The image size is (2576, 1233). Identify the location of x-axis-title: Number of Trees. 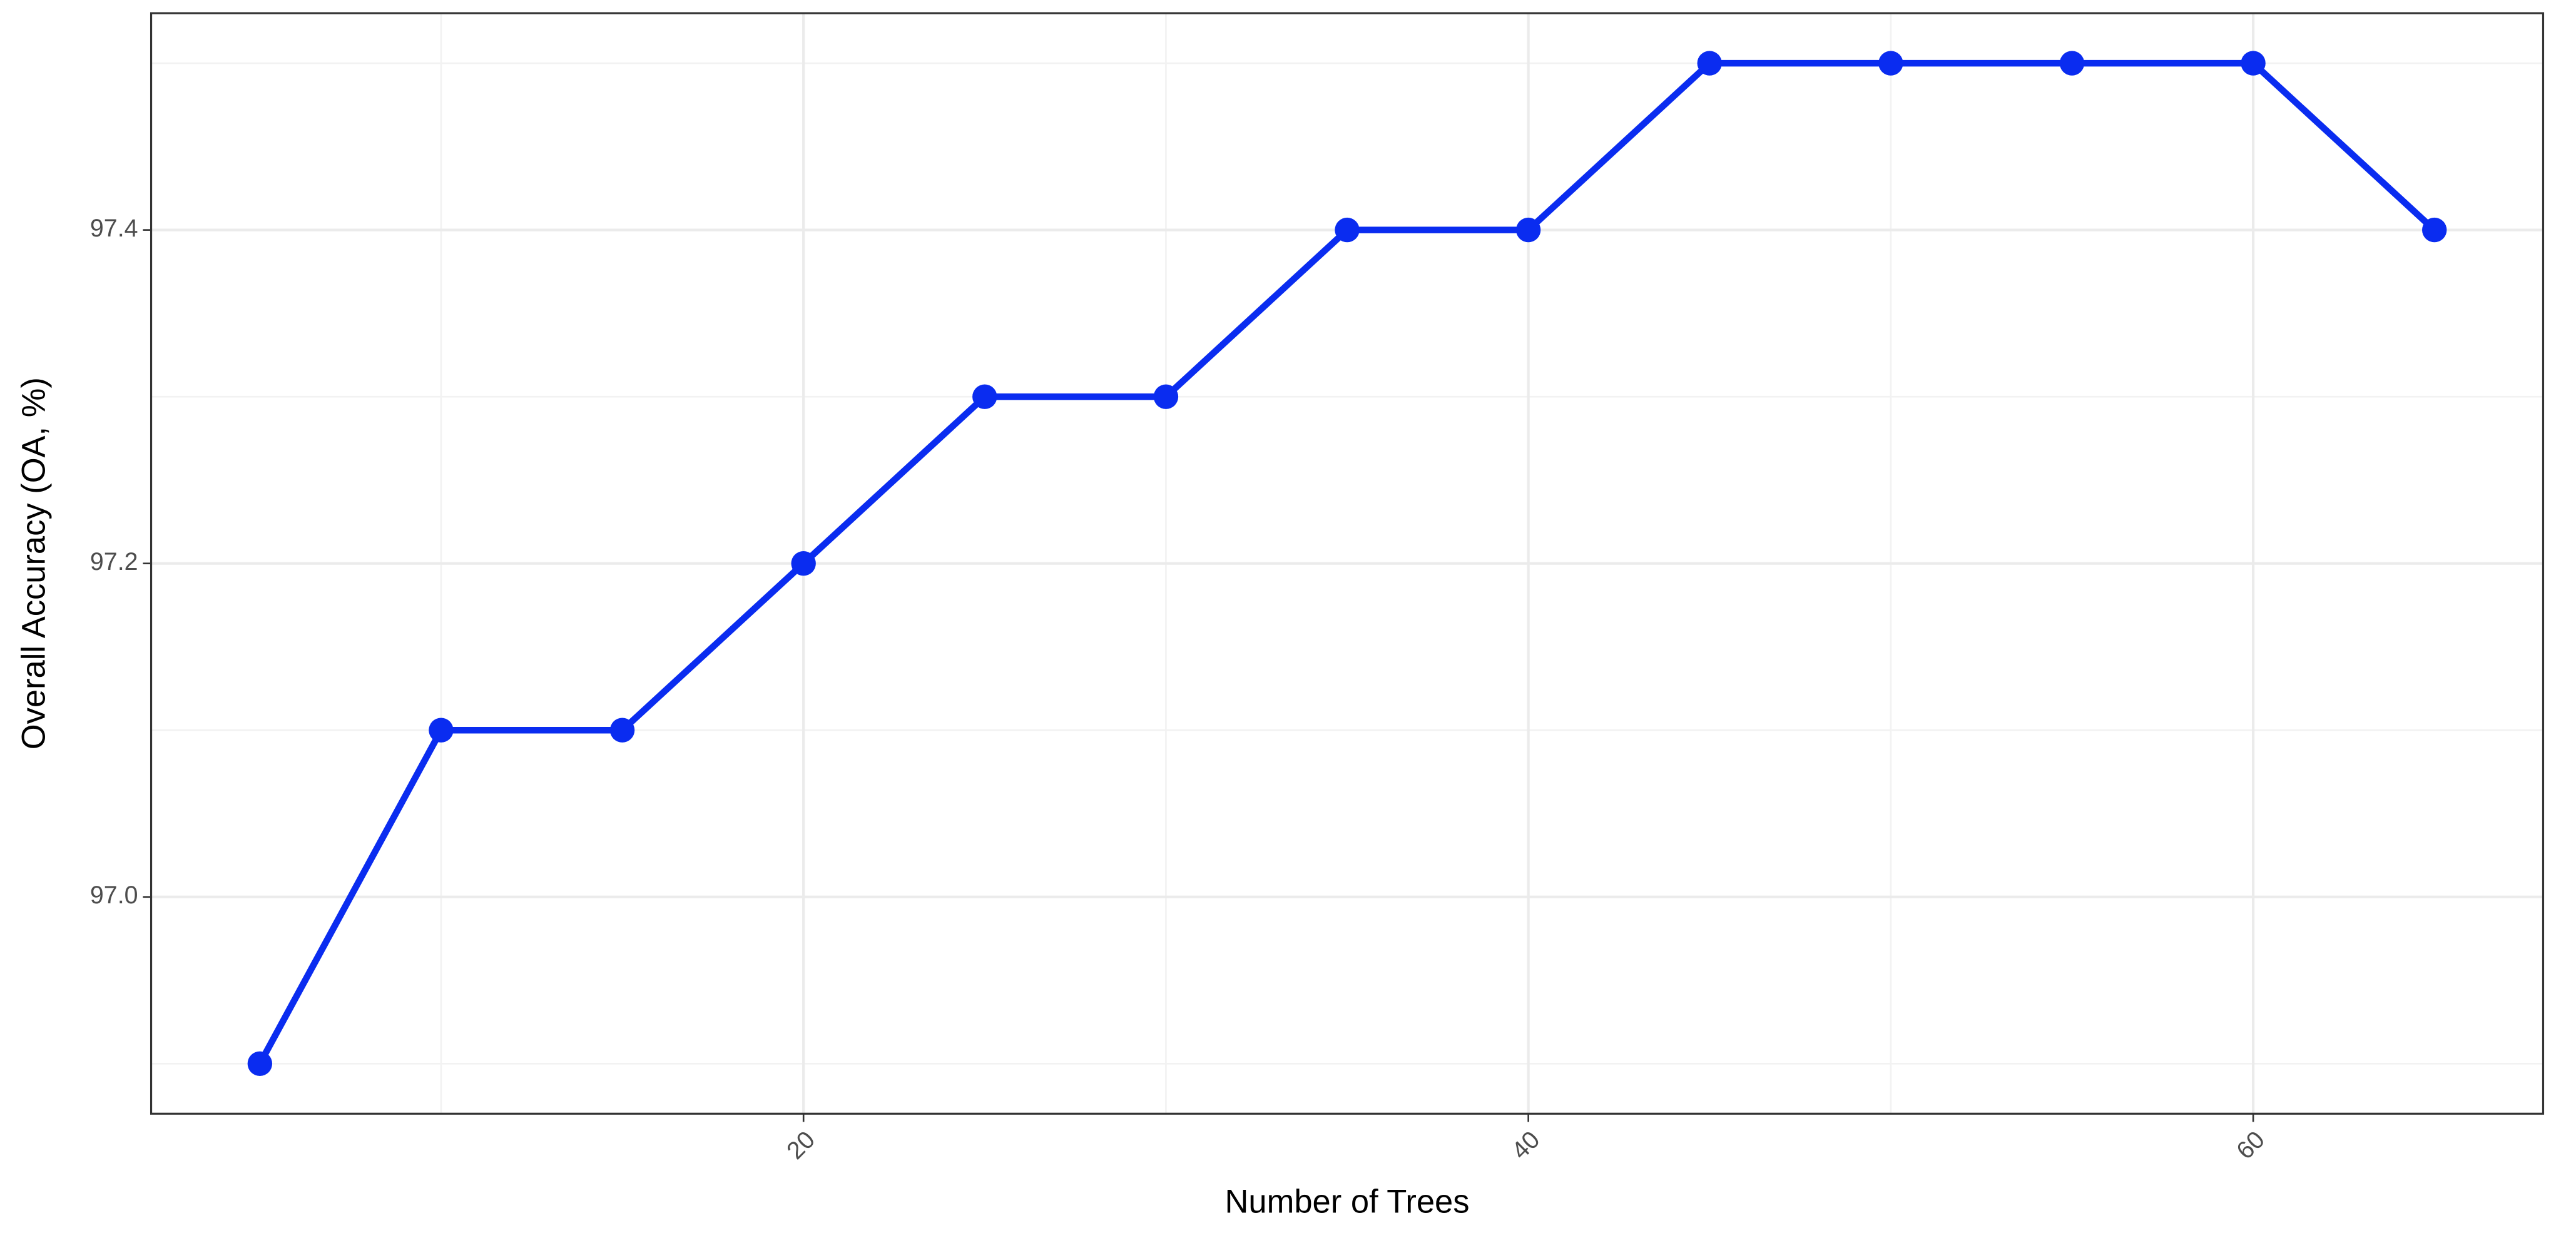
(1347, 1202).